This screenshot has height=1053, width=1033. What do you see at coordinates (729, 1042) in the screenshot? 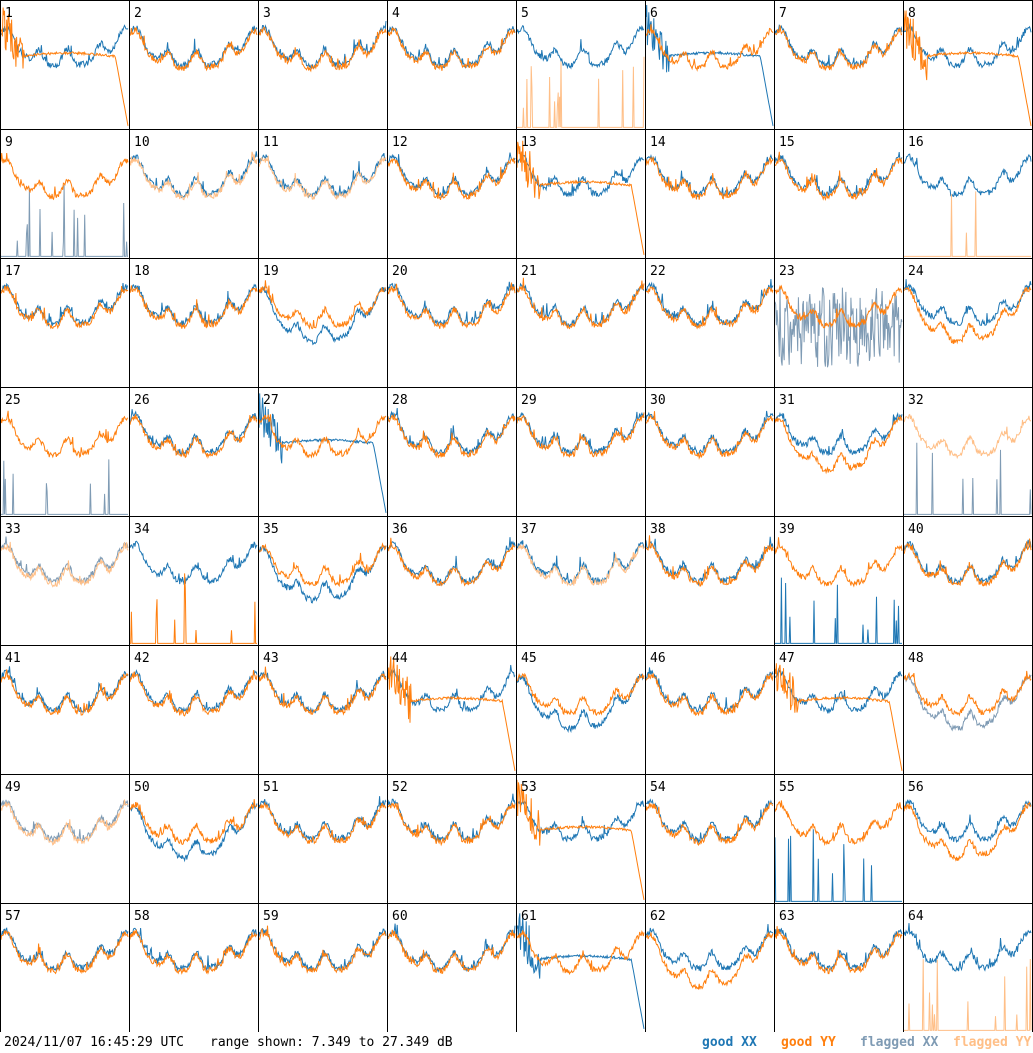
I see `legend-good-xx: good XX` at bounding box center [729, 1042].